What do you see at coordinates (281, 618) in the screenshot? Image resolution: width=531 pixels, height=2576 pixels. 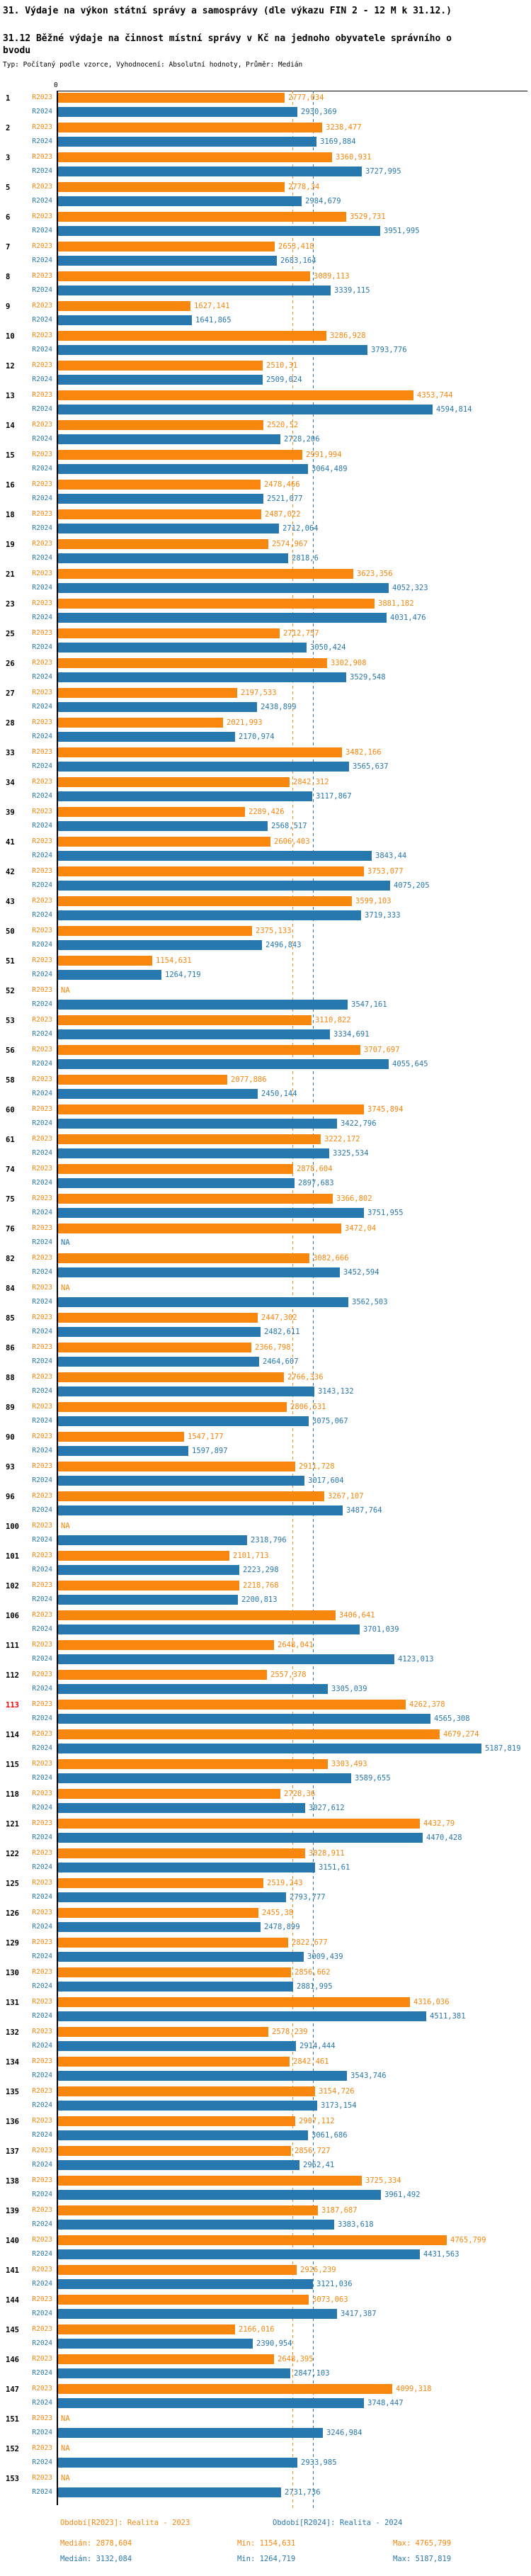 I see `bar-row-r2024: R2024 4031,476` at bounding box center [281, 618].